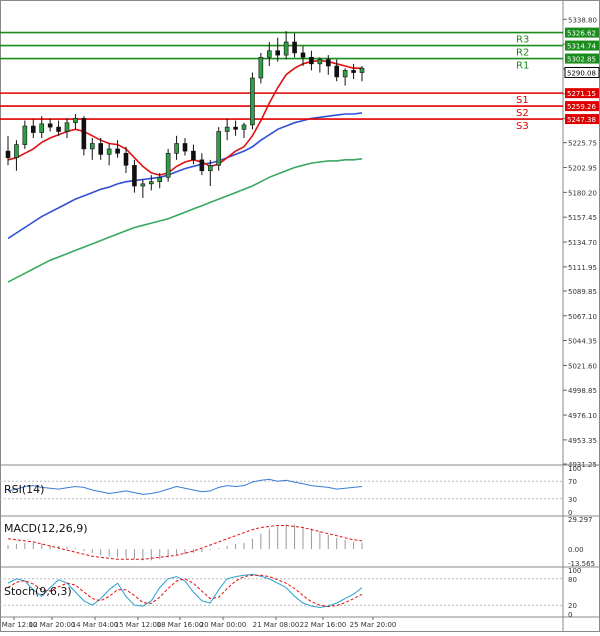 This screenshot has height=636, width=600. I want to click on time-label: 25 Mar 20:00, so click(373, 625).